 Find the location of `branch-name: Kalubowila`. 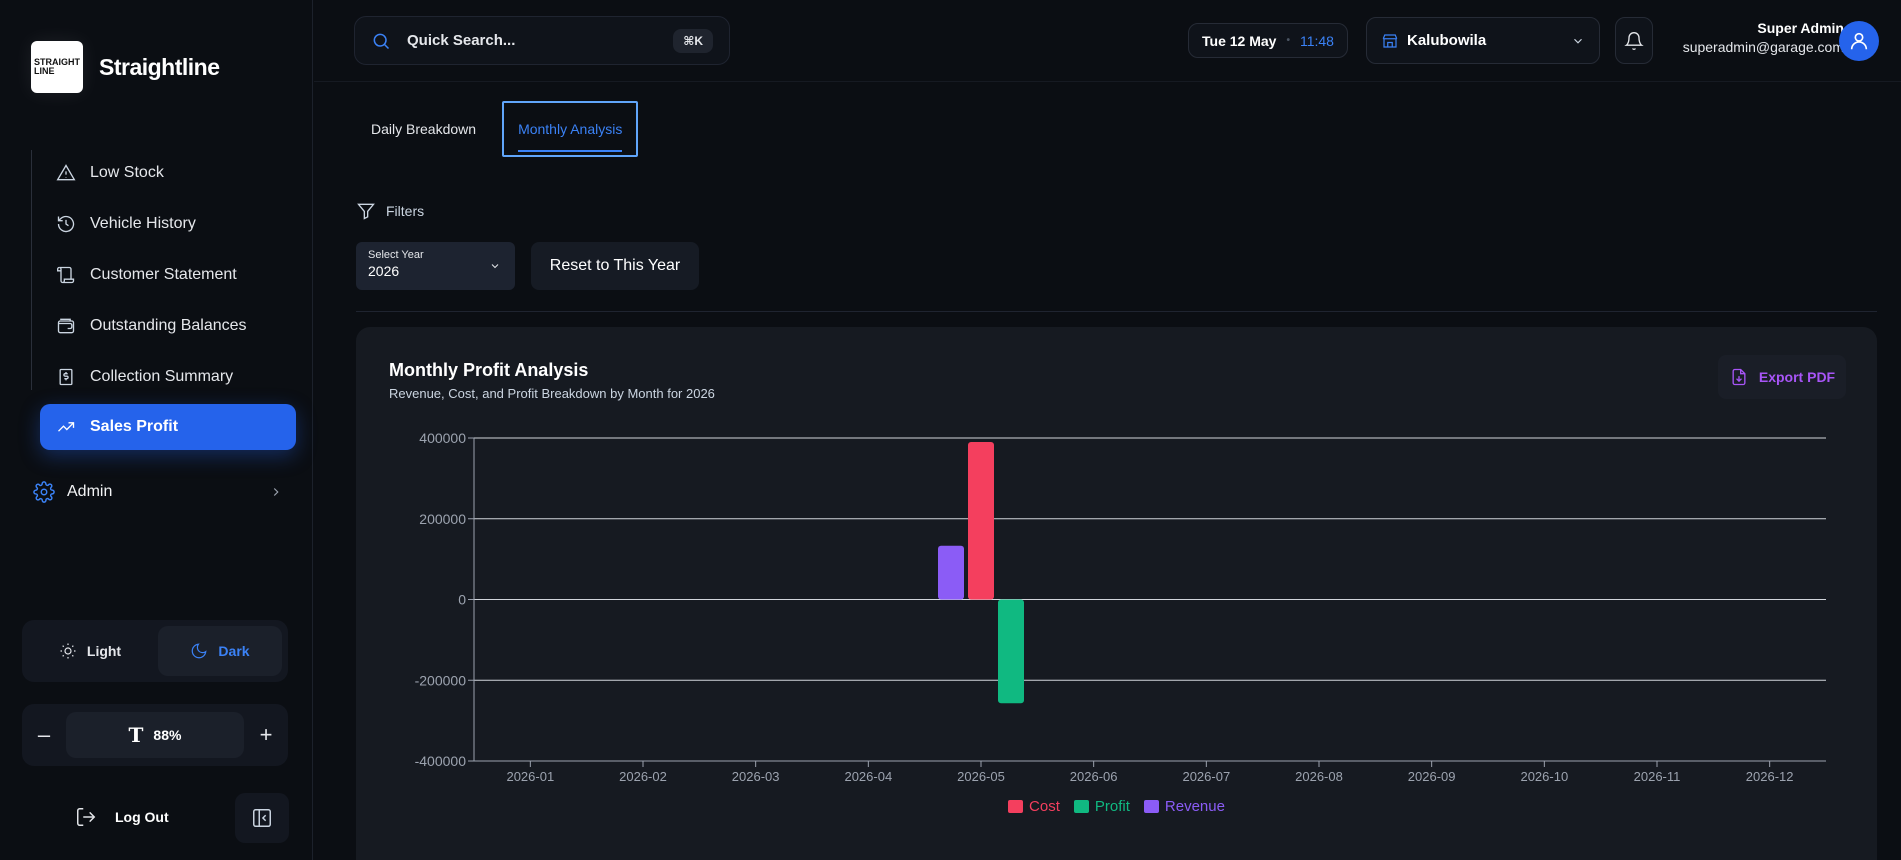

branch-name: Kalubowila is located at coordinates (1447, 40).